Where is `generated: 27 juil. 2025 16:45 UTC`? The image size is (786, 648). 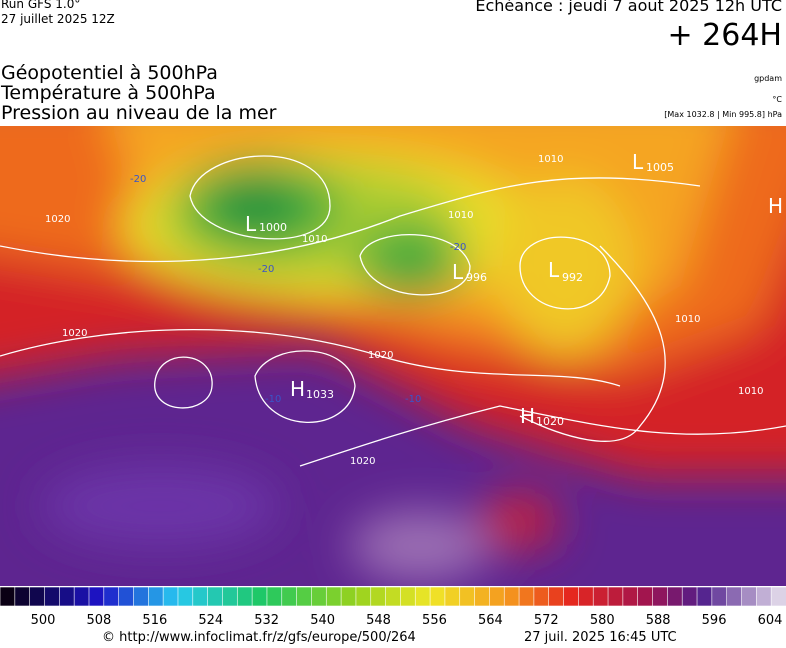 generated: 27 juil. 2025 16:45 UTC is located at coordinates (600, 637).